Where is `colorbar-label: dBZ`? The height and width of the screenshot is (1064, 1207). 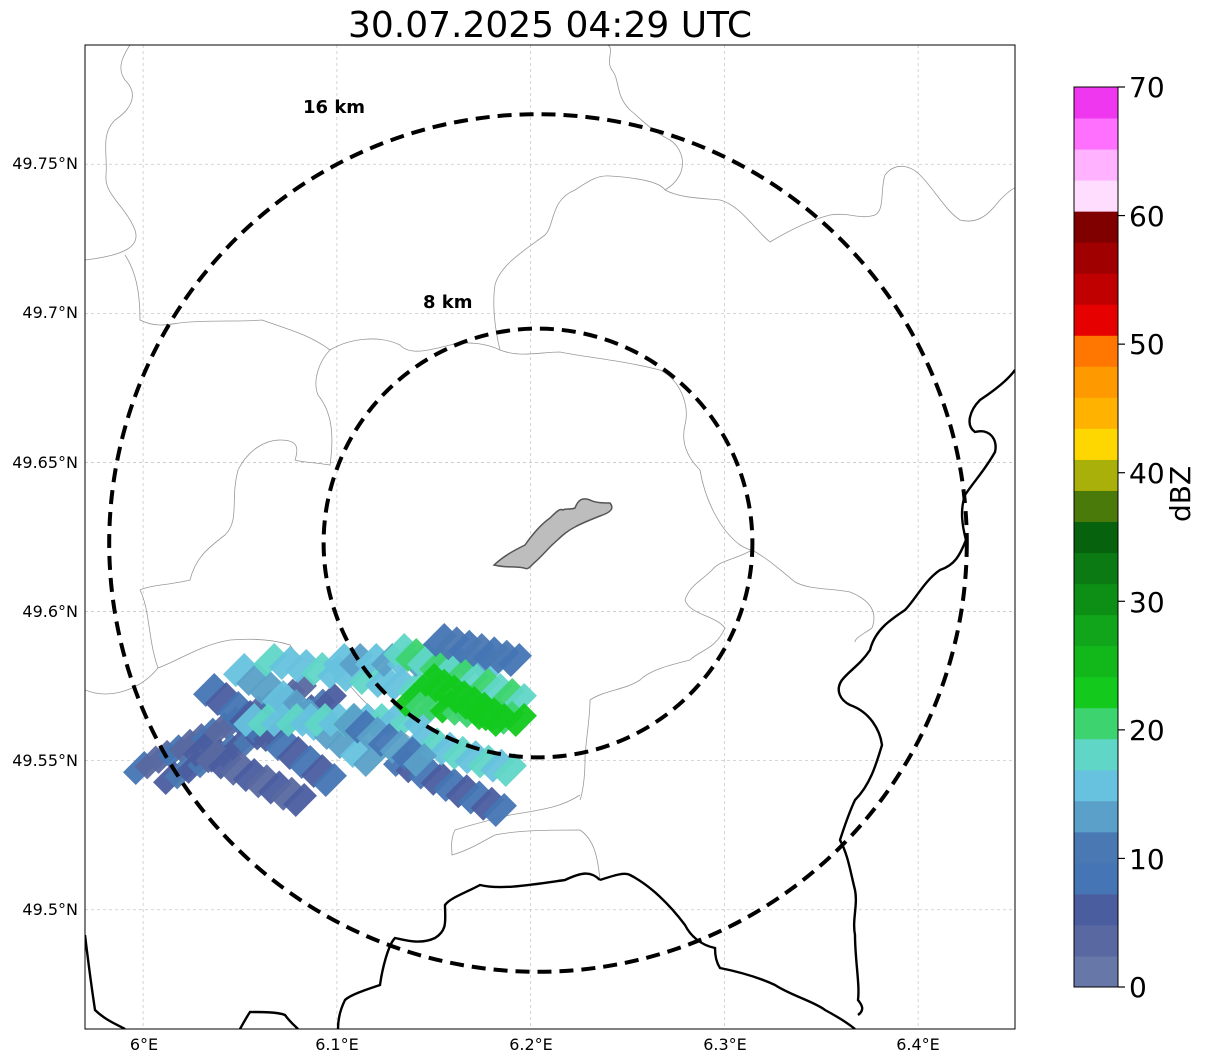 colorbar-label: dBZ is located at coordinates (1180, 493).